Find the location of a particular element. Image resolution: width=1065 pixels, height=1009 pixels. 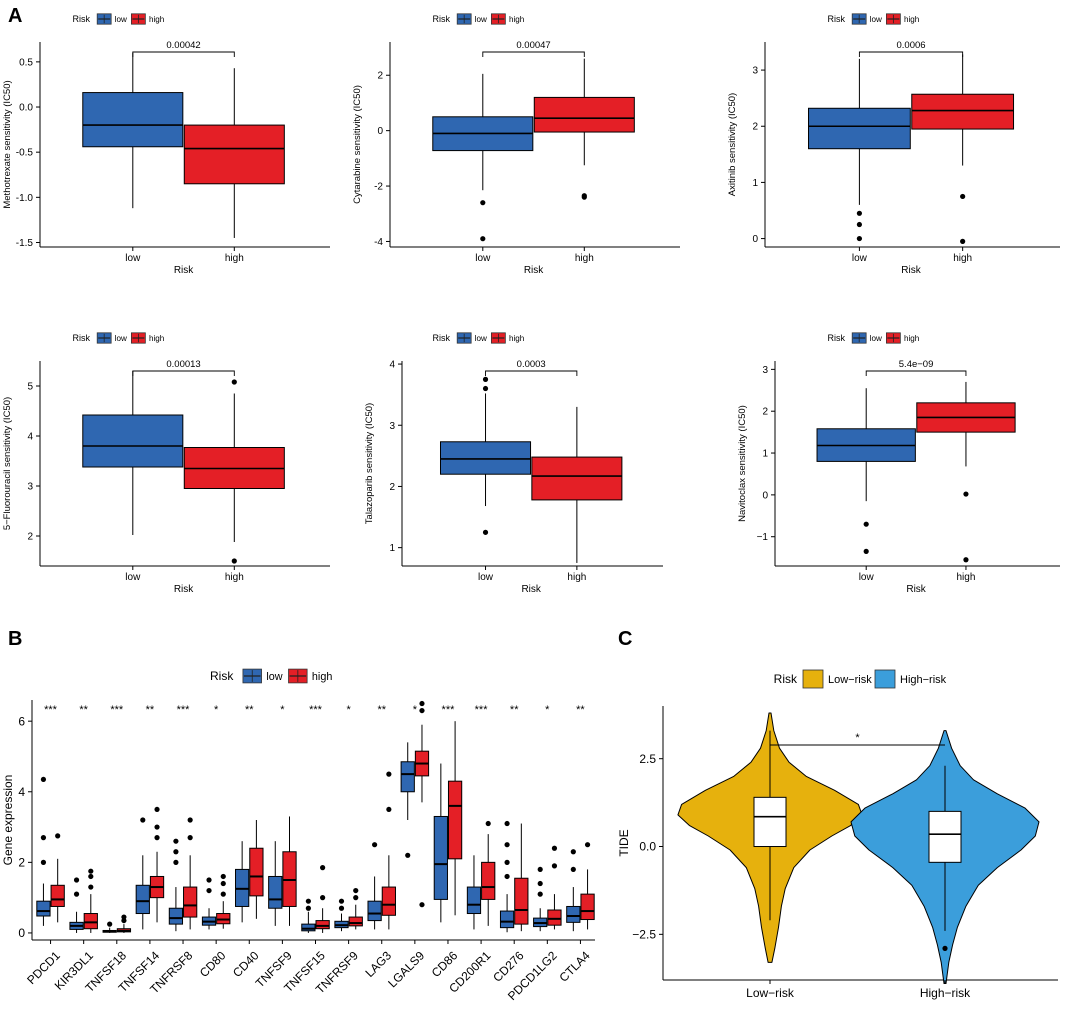

chart-axitinib-y-axis-title: Axitinib sensitivity (IC50) is located at coordinates (732, 144).